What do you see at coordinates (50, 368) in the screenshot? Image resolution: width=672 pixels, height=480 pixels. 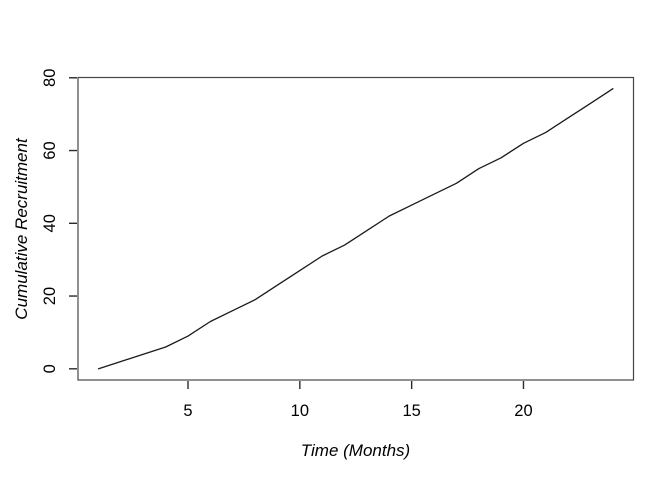 I see `y-tick-label: 0` at bounding box center [50, 368].